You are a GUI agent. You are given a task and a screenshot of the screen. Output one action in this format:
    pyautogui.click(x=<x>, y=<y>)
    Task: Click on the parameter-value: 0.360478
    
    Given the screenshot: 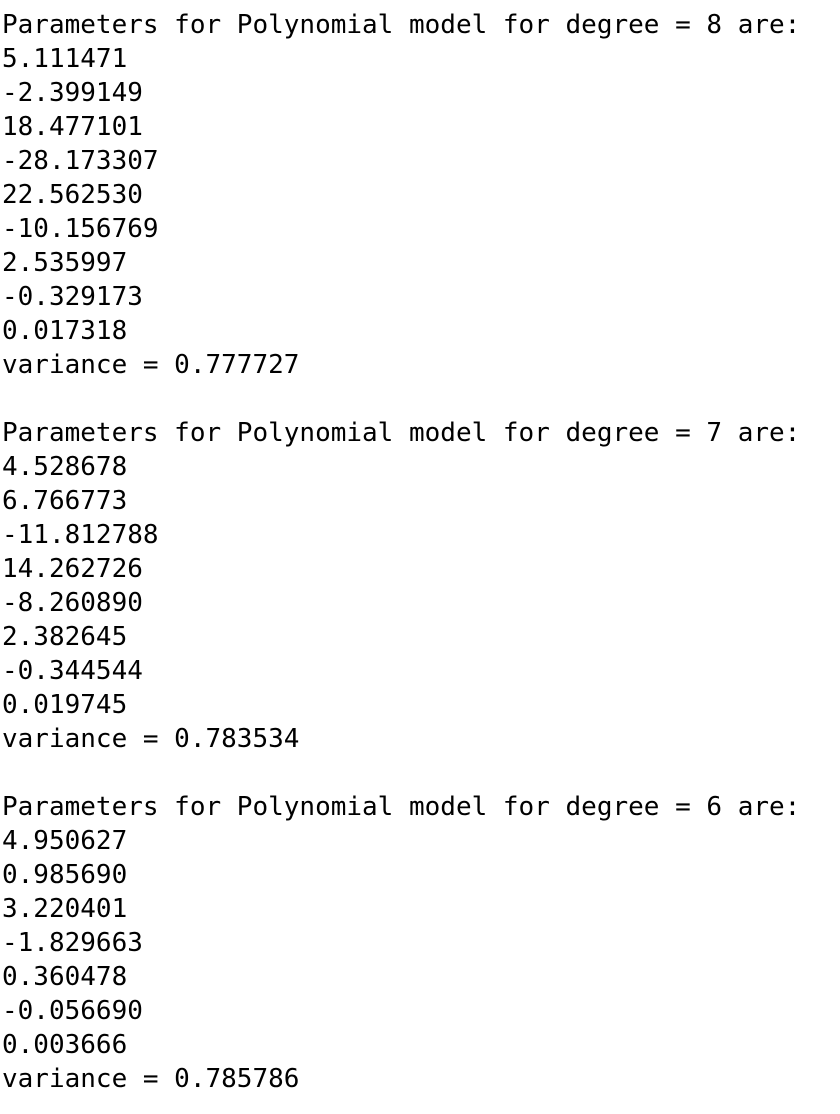 What is the action you would take?
    pyautogui.click(x=65, y=977)
    